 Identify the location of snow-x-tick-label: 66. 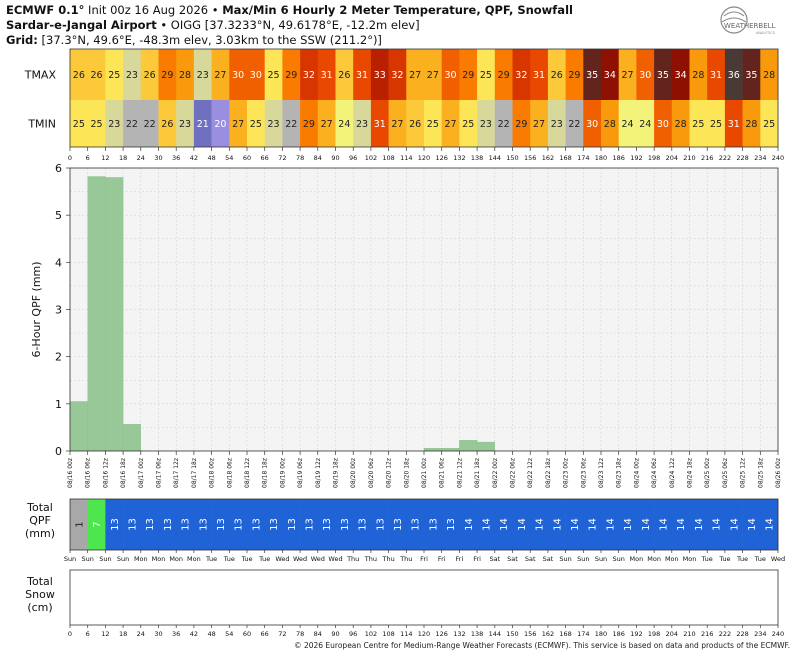
(265, 634).